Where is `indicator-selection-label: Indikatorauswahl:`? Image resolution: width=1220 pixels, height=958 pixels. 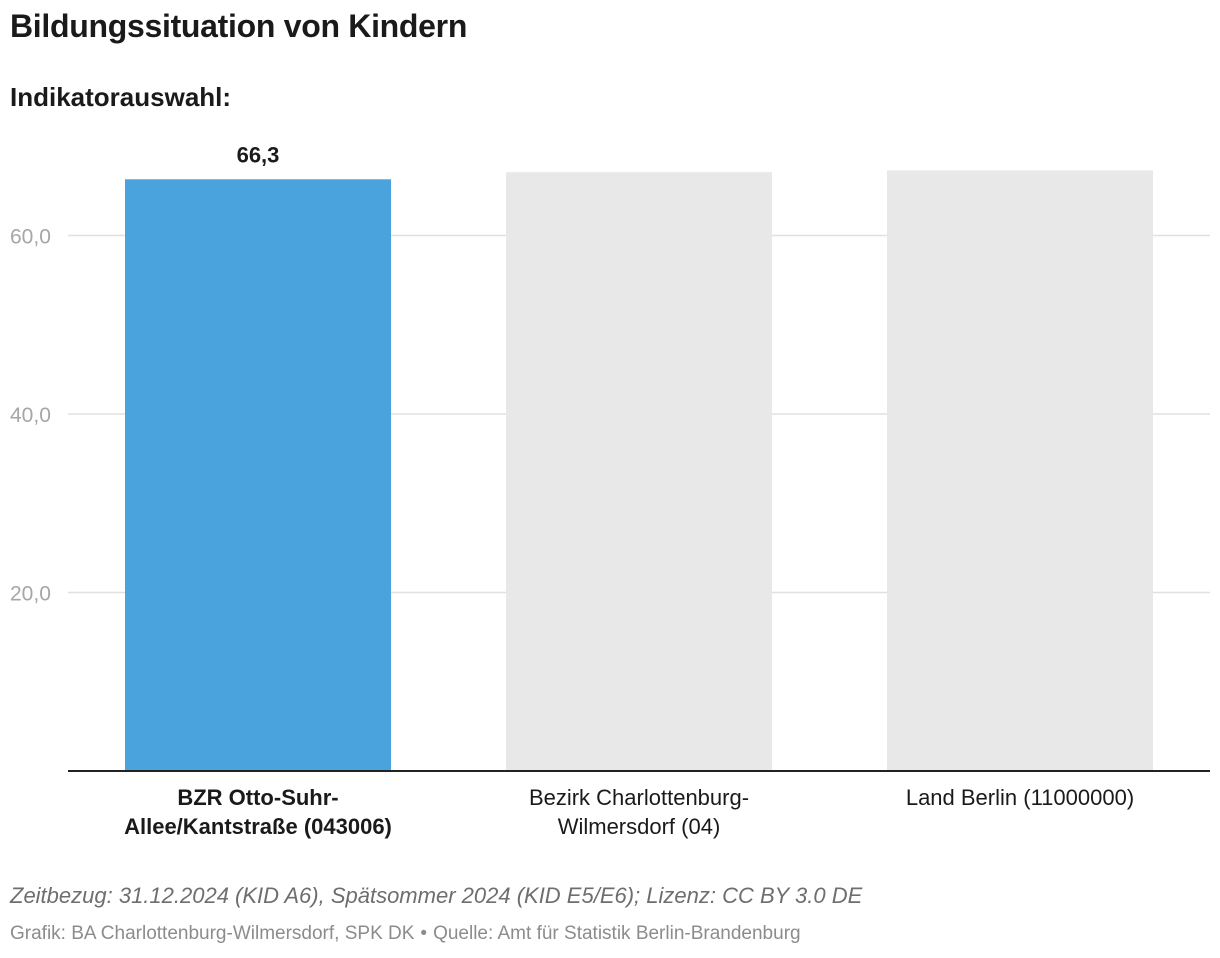
indicator-selection-label: Indikatorauswahl: is located at coordinates (121, 97).